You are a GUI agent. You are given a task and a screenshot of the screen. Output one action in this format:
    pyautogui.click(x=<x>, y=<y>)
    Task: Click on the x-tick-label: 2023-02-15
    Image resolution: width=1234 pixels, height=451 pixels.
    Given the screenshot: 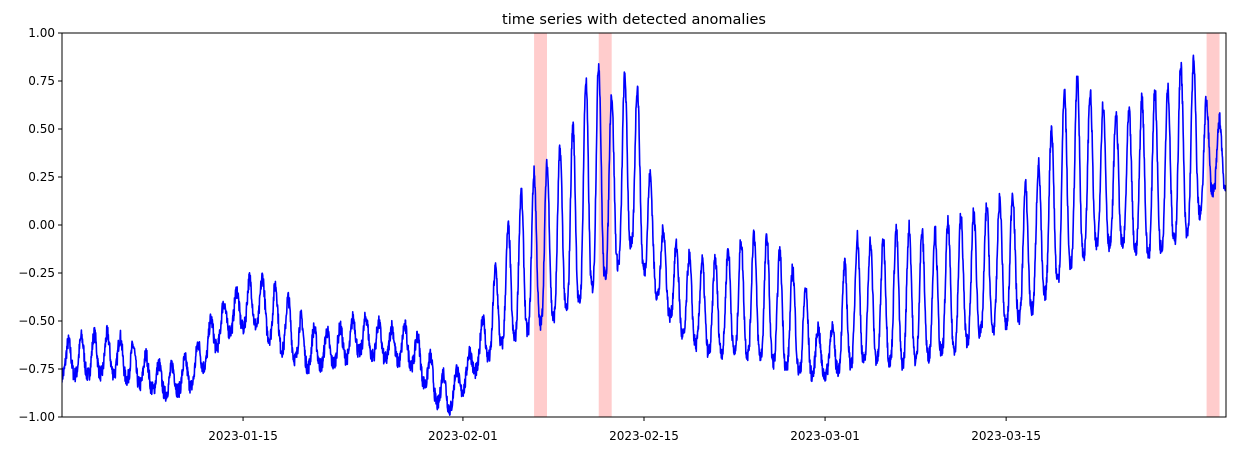 What is the action you would take?
    pyautogui.click(x=644, y=436)
    